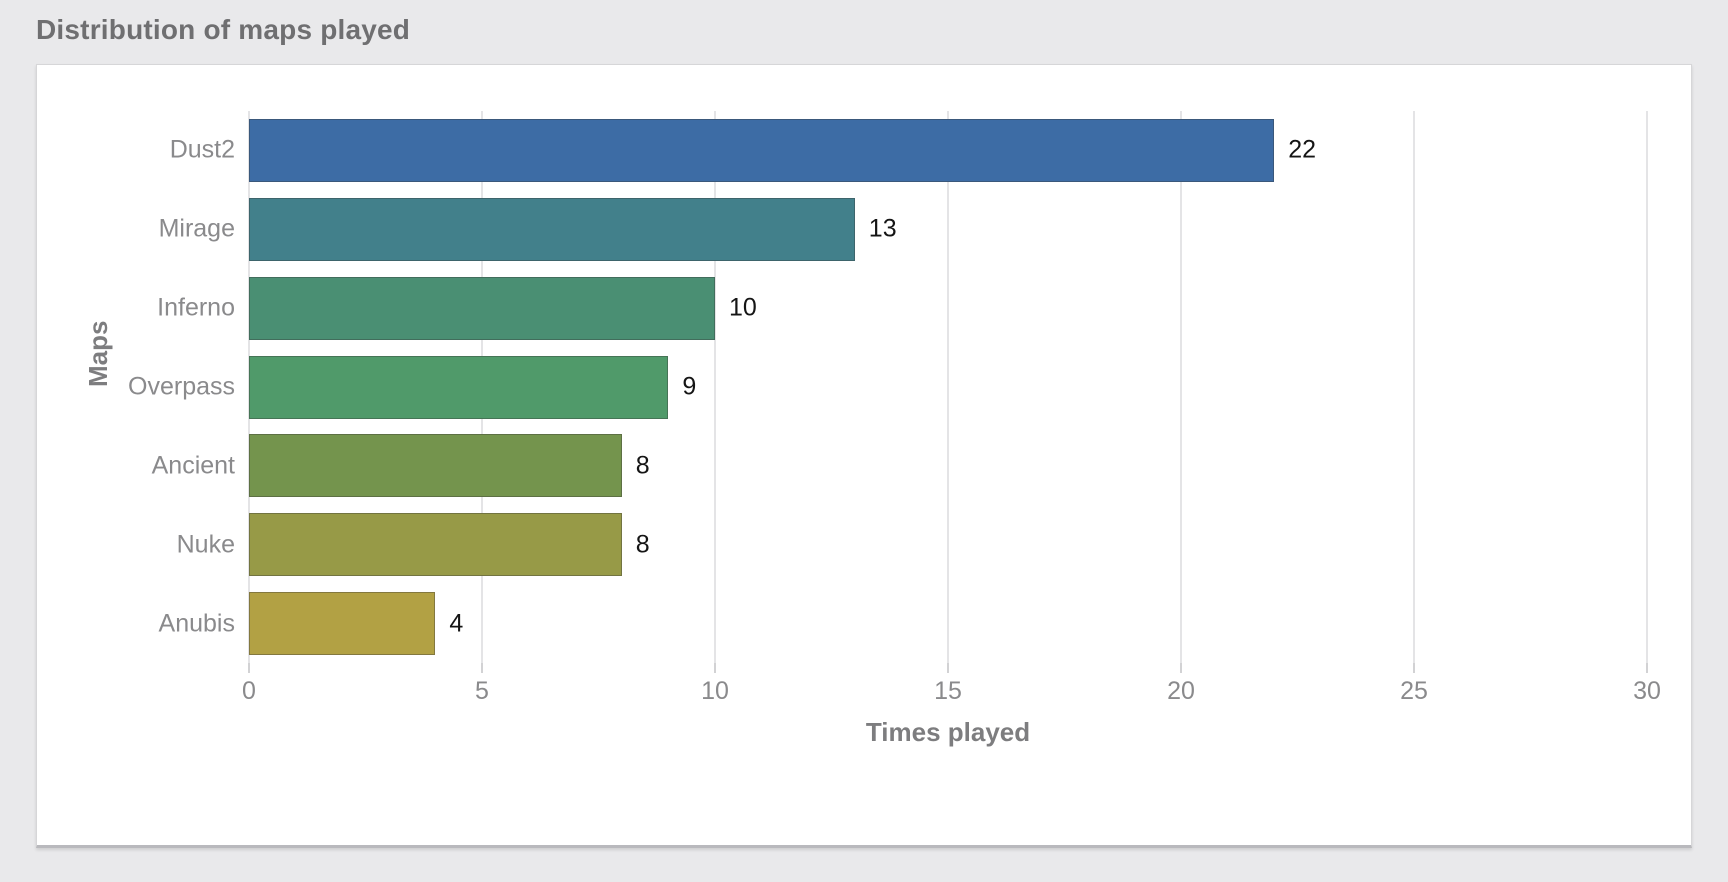 The height and width of the screenshot is (882, 1728). I want to click on x-tick-label-10: 10, so click(715, 691).